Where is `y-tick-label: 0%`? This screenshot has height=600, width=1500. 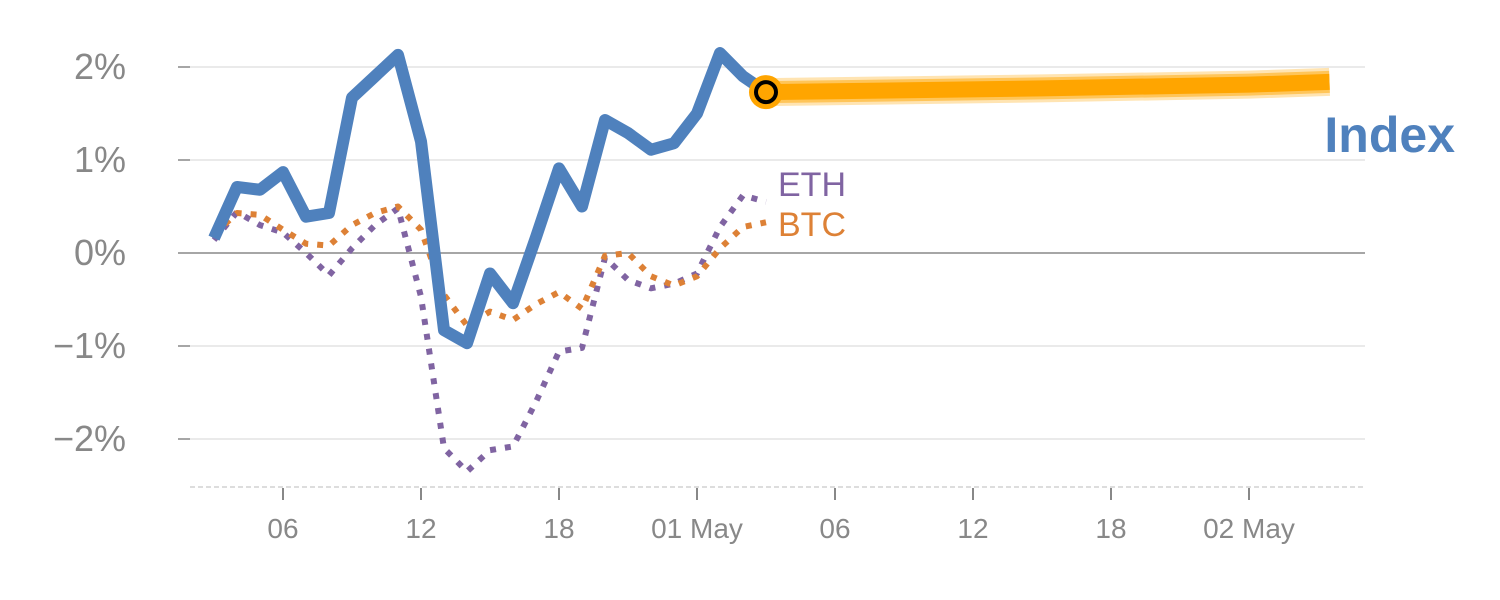 y-tick-label: 0% is located at coordinates (100, 252).